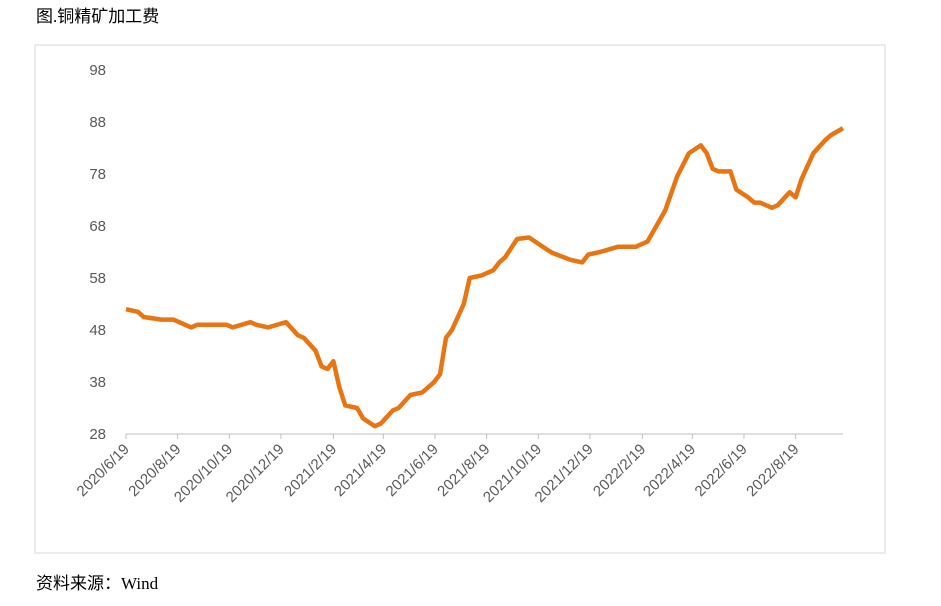 The image size is (941, 606). Describe the element at coordinates (412, 470) in the screenshot. I see `x-tick-label: 2021/6/19` at that location.